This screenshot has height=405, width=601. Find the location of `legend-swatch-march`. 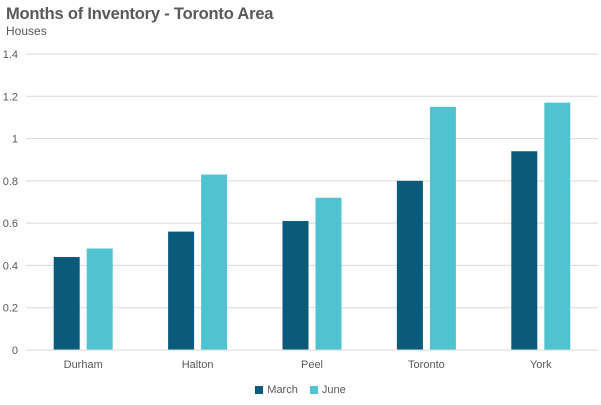

legend-swatch-march is located at coordinates (259, 390).